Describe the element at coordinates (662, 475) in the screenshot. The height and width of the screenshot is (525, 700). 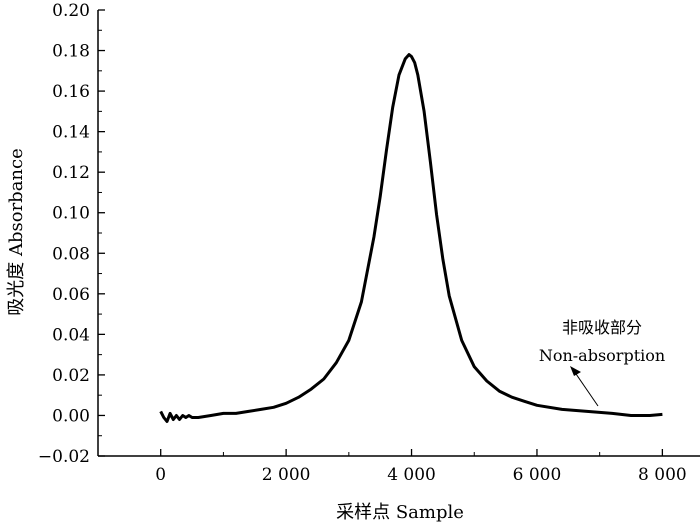
I see `x-tick-label: 8 000` at that location.